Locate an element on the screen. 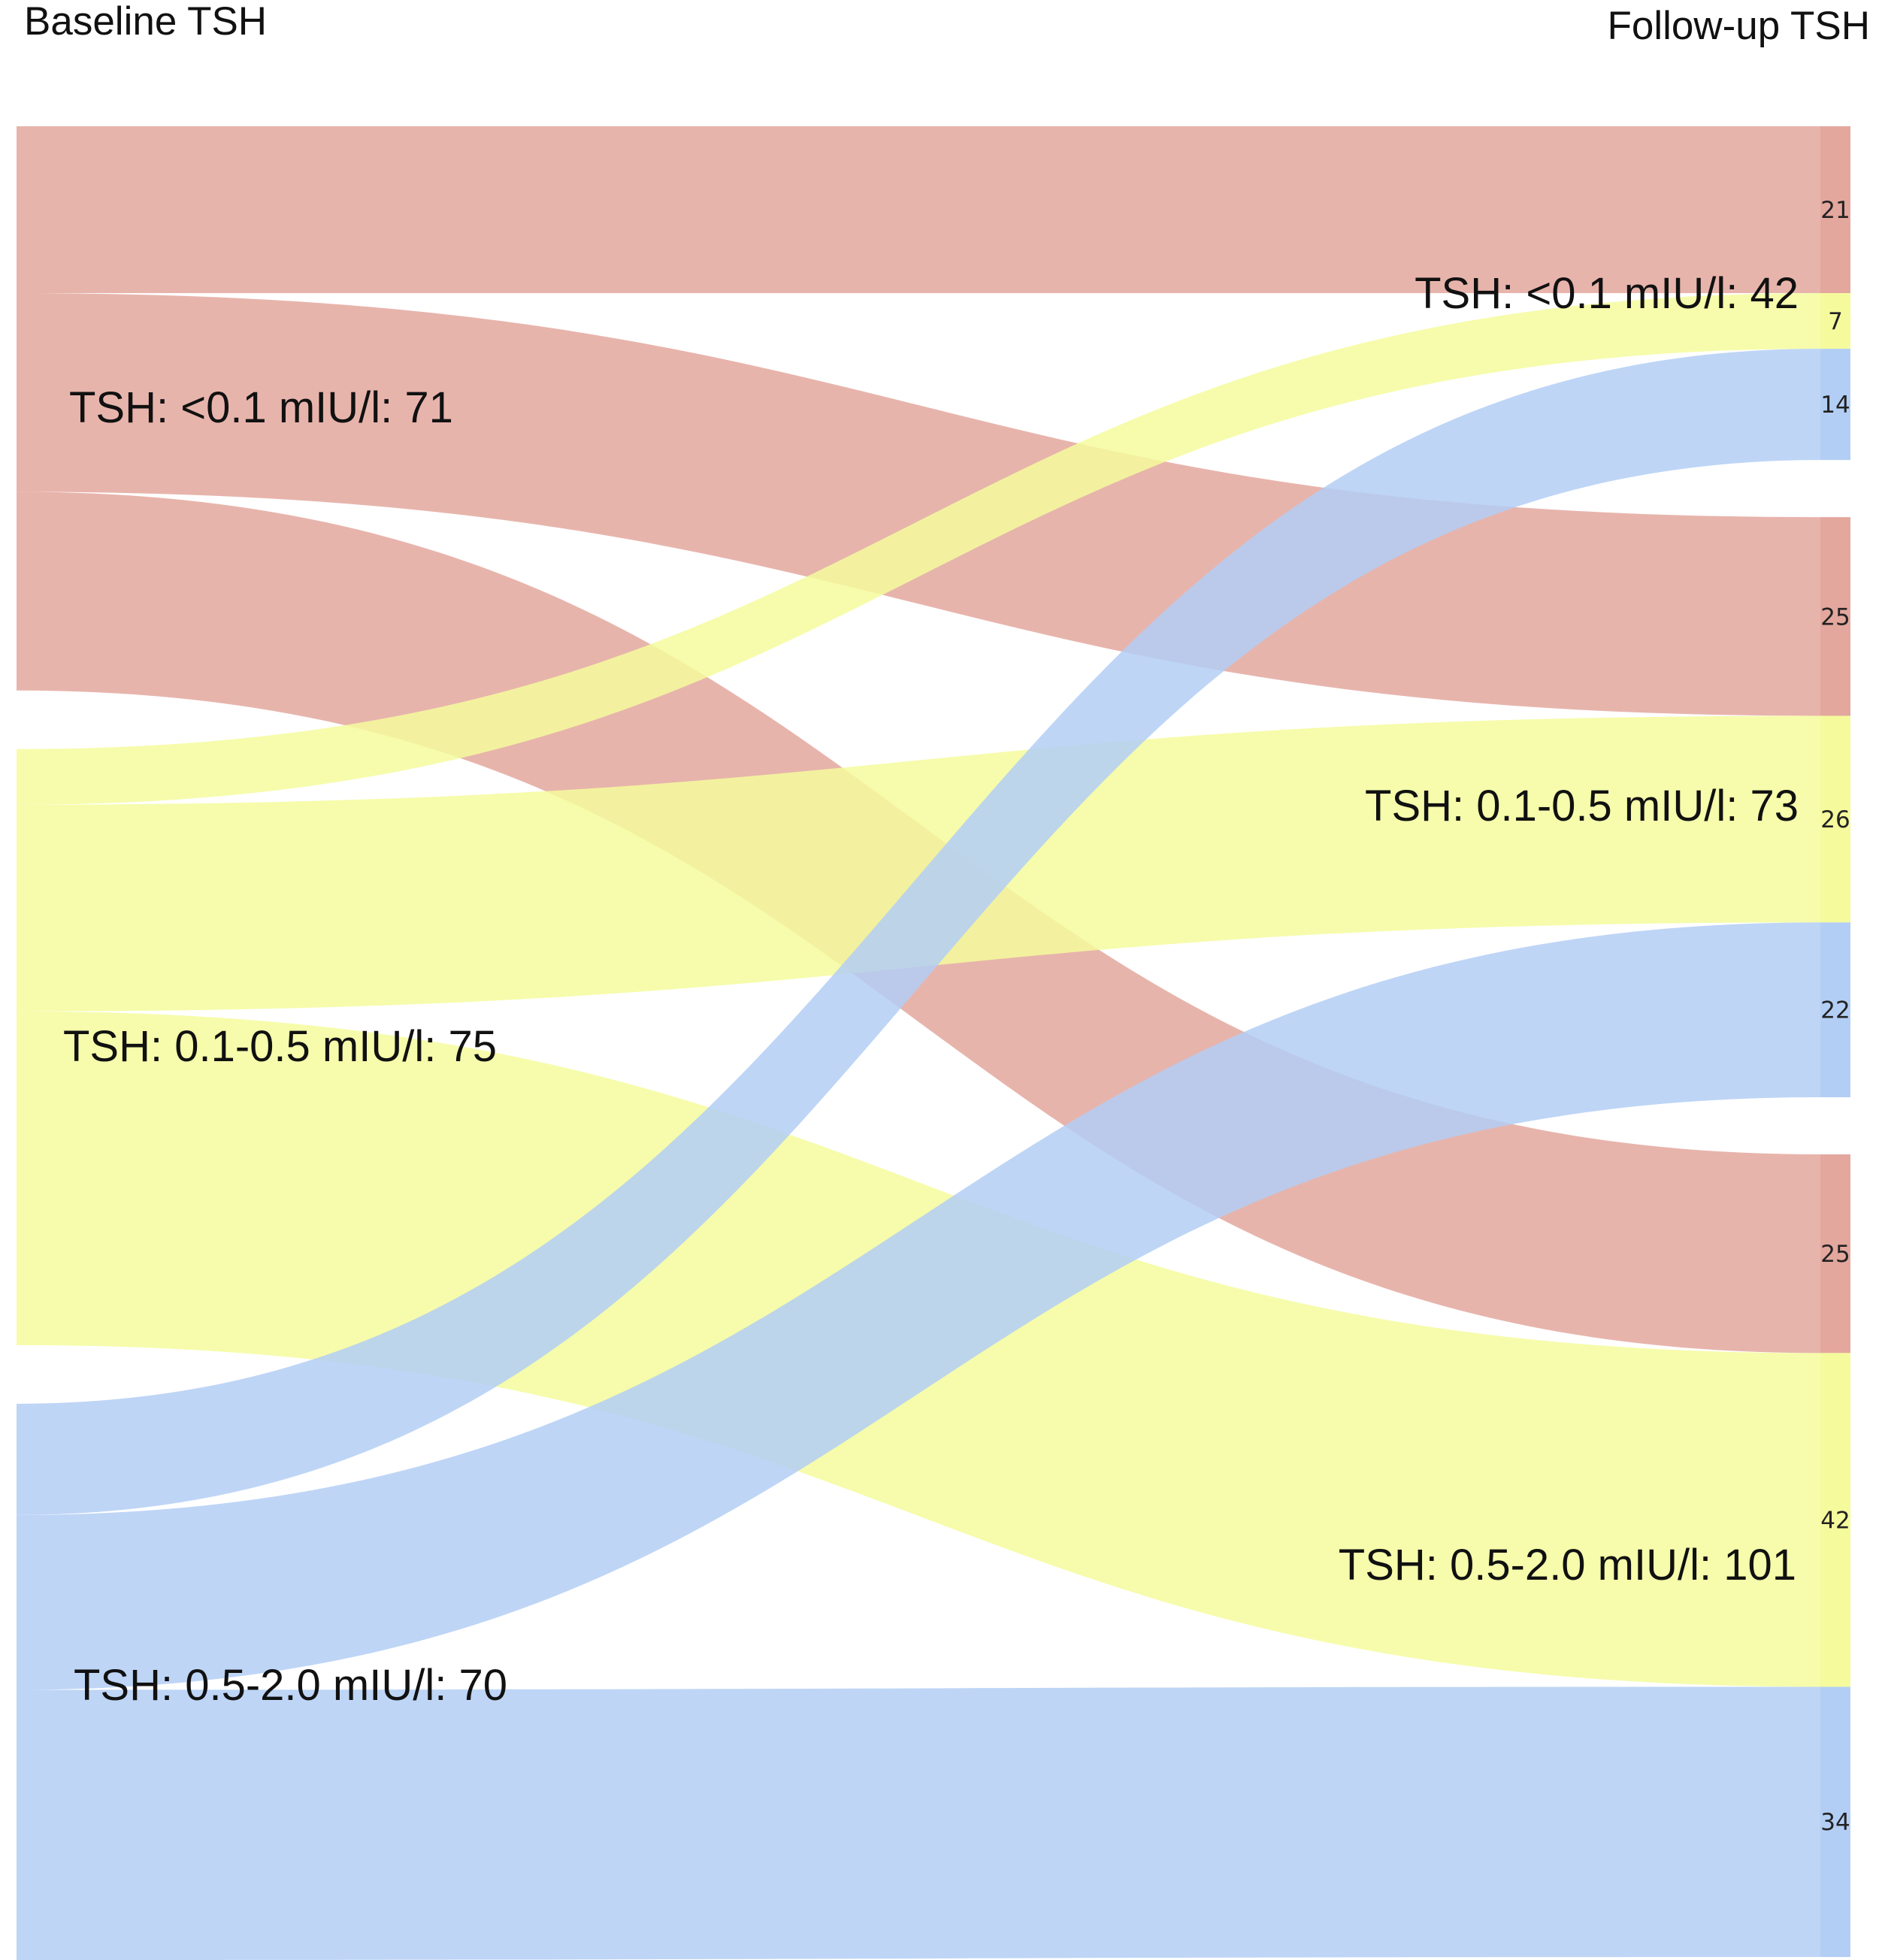 The height and width of the screenshot is (1960, 1879). right-node-label-01-05: TSH: 0.1-0.5 mIU/l: 73 is located at coordinates (1582, 806).